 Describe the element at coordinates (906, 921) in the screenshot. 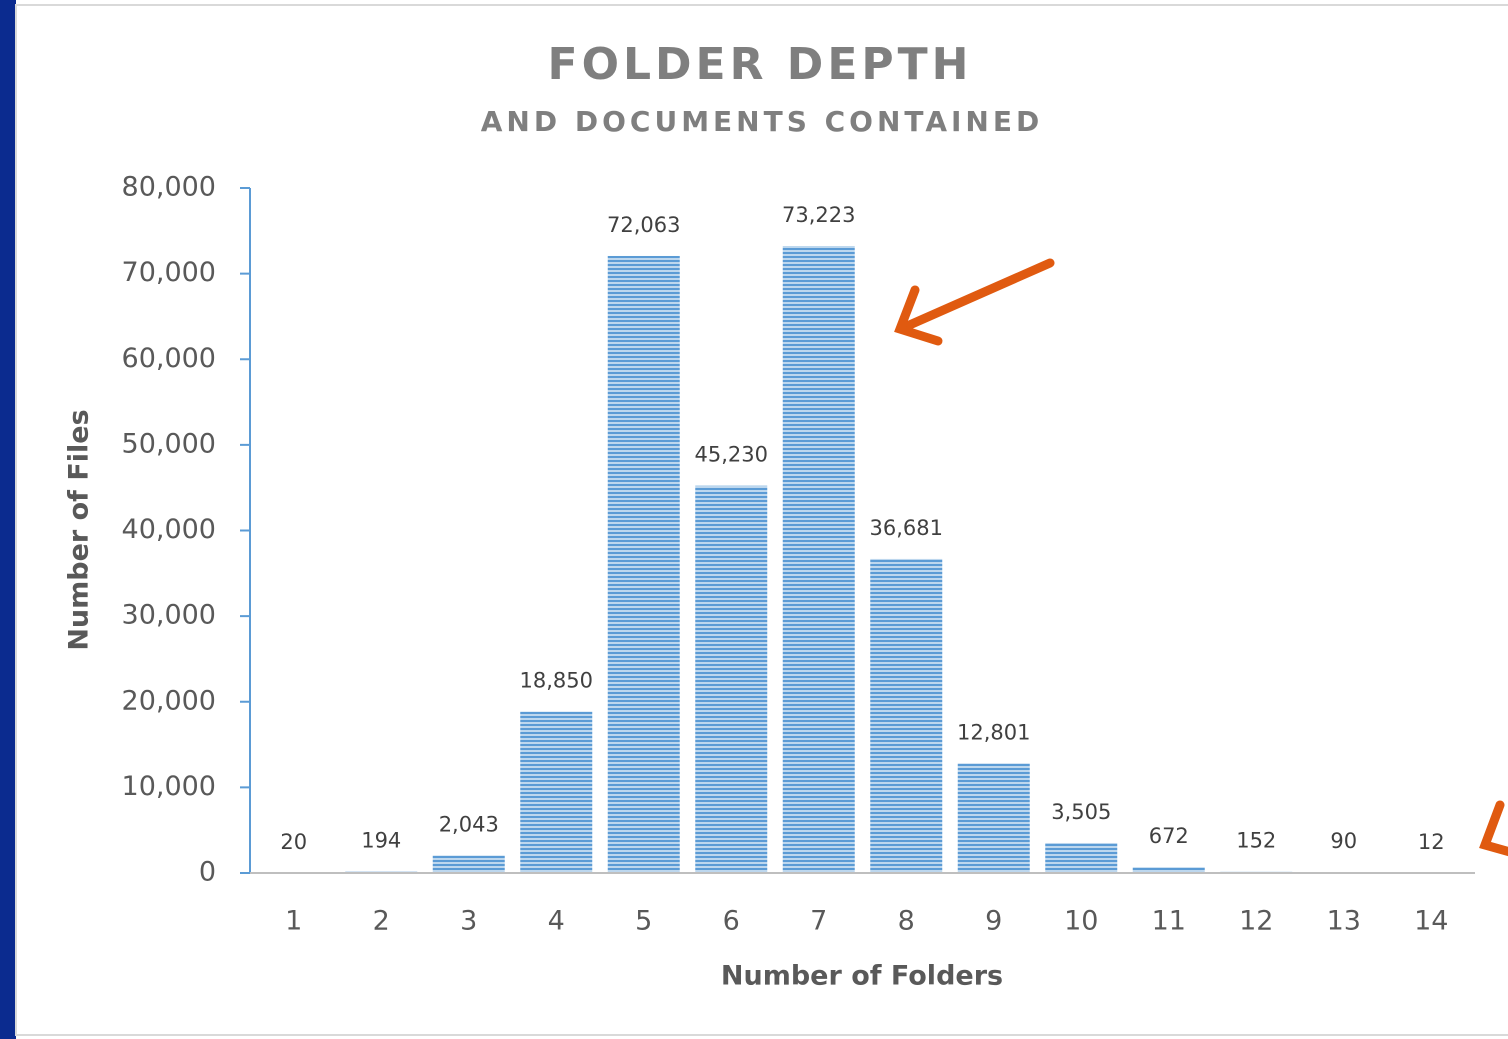

I see `x-tick-label: 8` at that location.